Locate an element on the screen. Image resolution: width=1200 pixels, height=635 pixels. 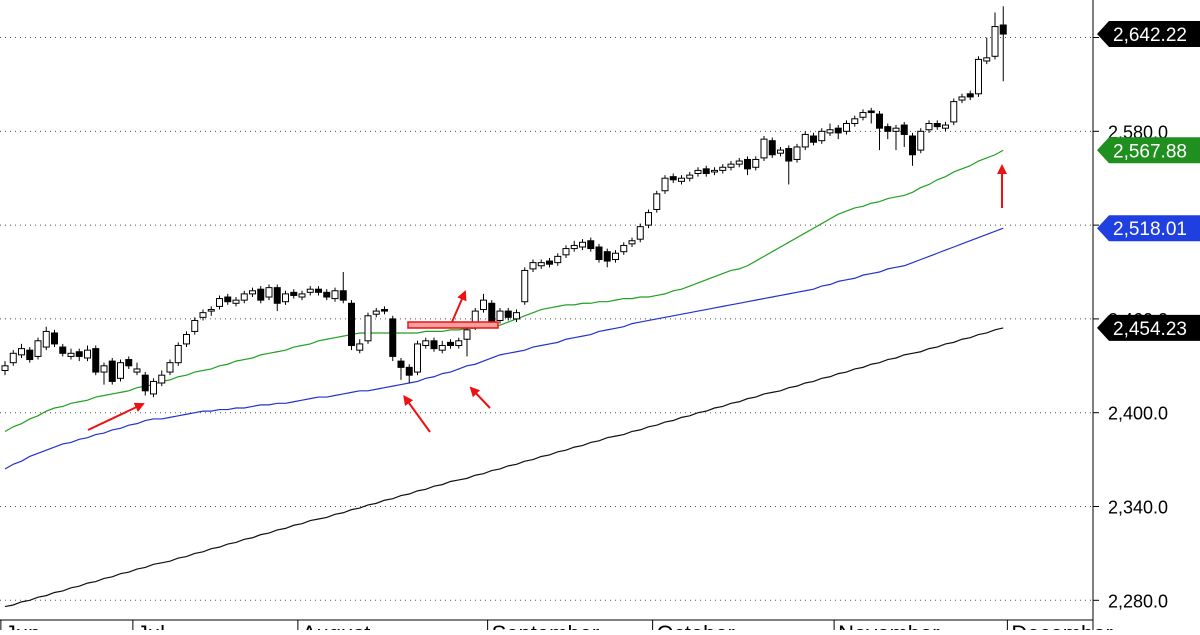
price-tag-label: 2,642.22 is located at coordinates (1150, 35).